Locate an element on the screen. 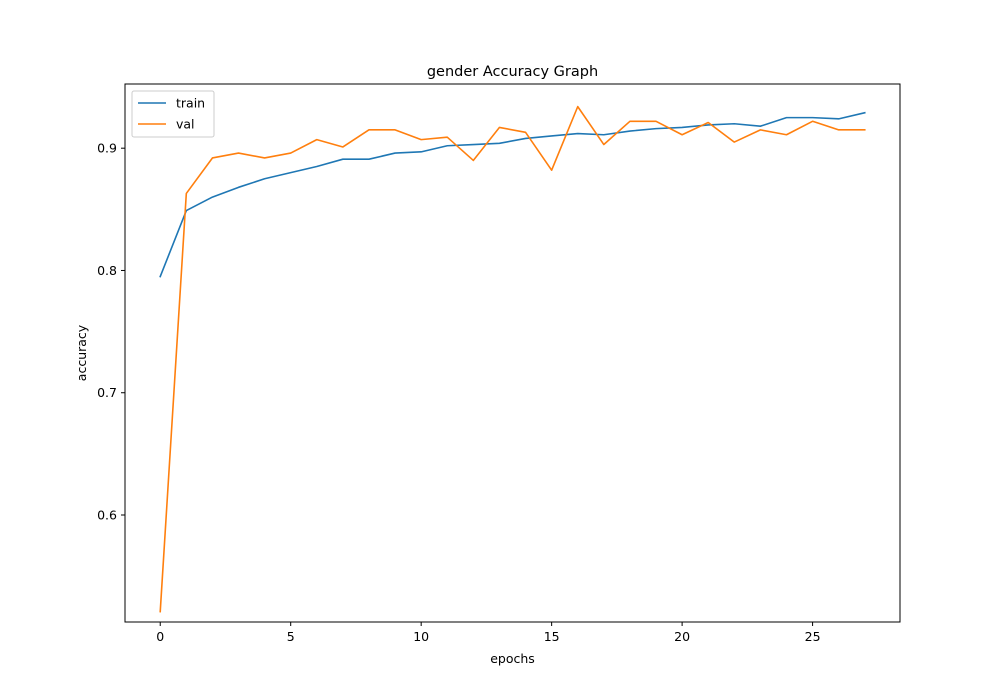 The height and width of the screenshot is (700, 1000). legend-label-val: val is located at coordinates (185, 124).